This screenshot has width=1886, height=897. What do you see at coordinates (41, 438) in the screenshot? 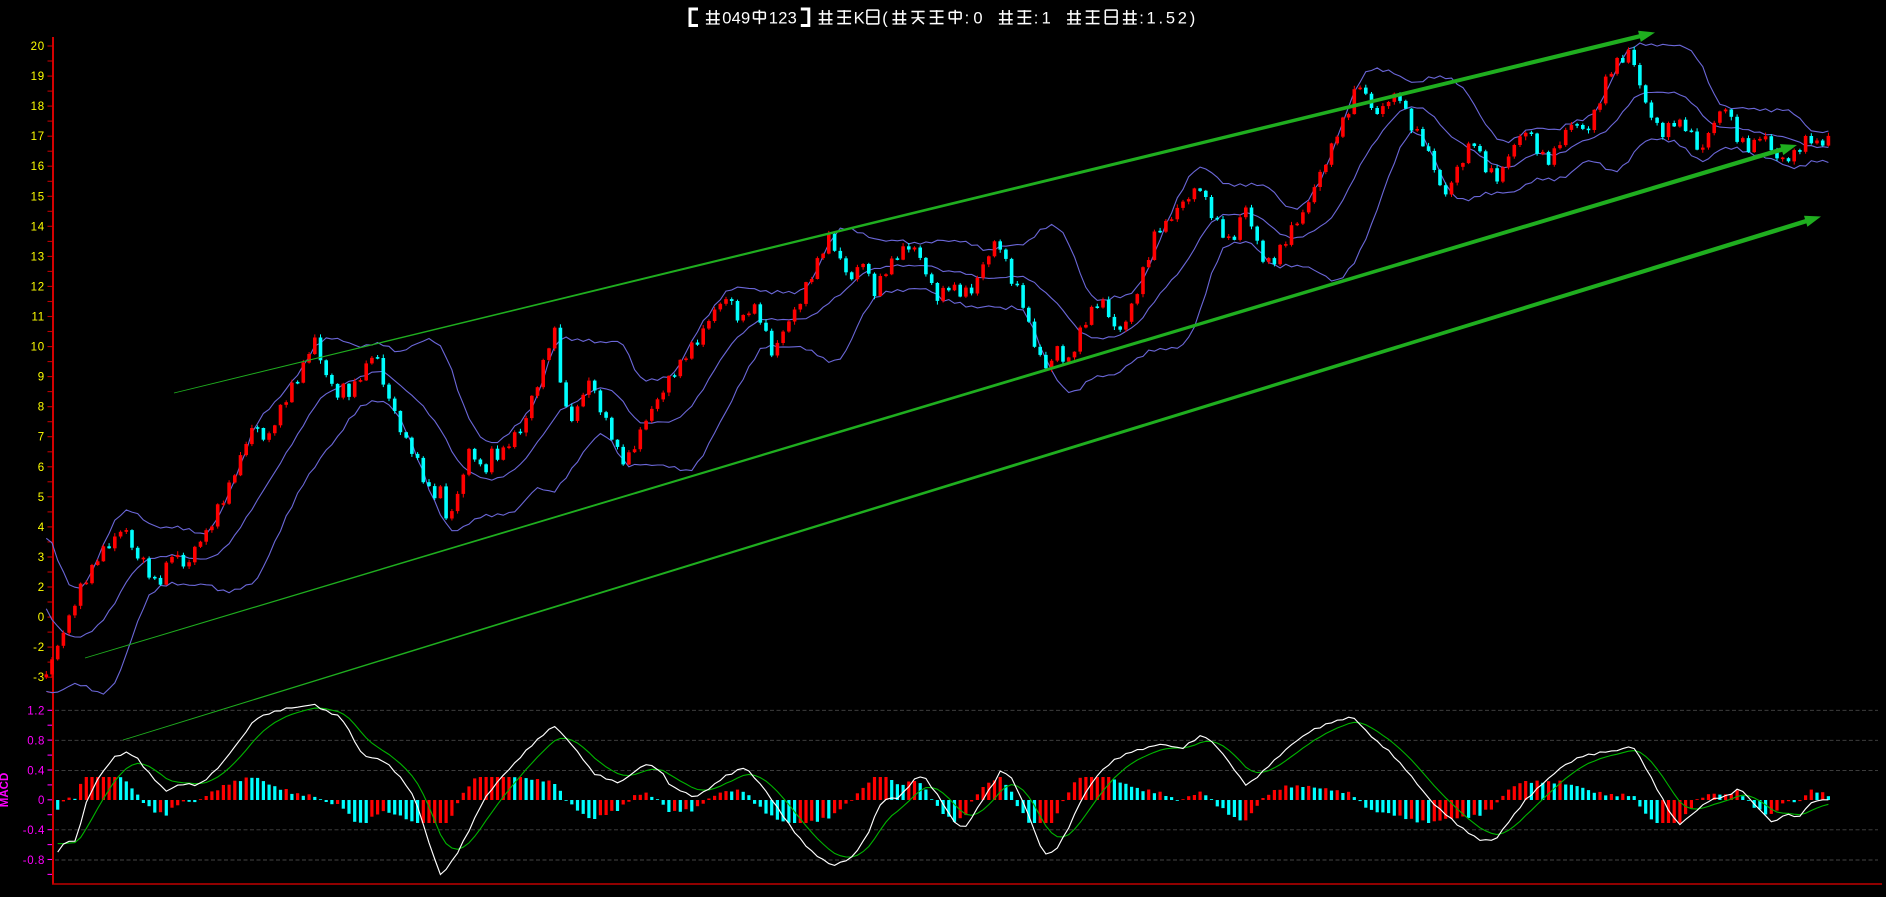
I see `svg-text: 7` at bounding box center [41, 438].